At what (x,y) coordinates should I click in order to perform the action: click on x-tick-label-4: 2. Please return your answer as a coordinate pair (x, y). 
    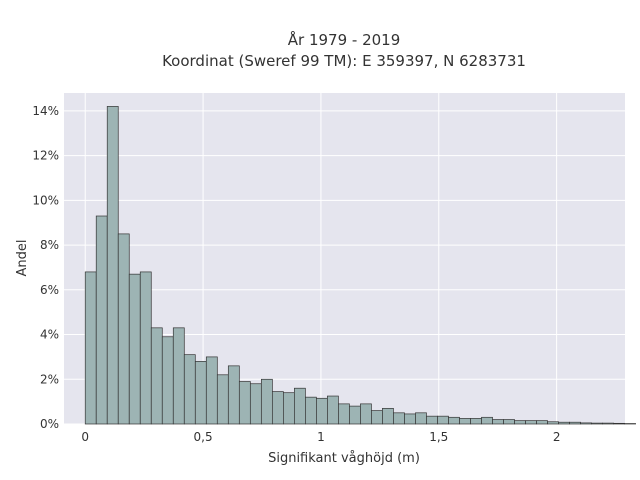
    Looking at the image, I should click on (557, 437).